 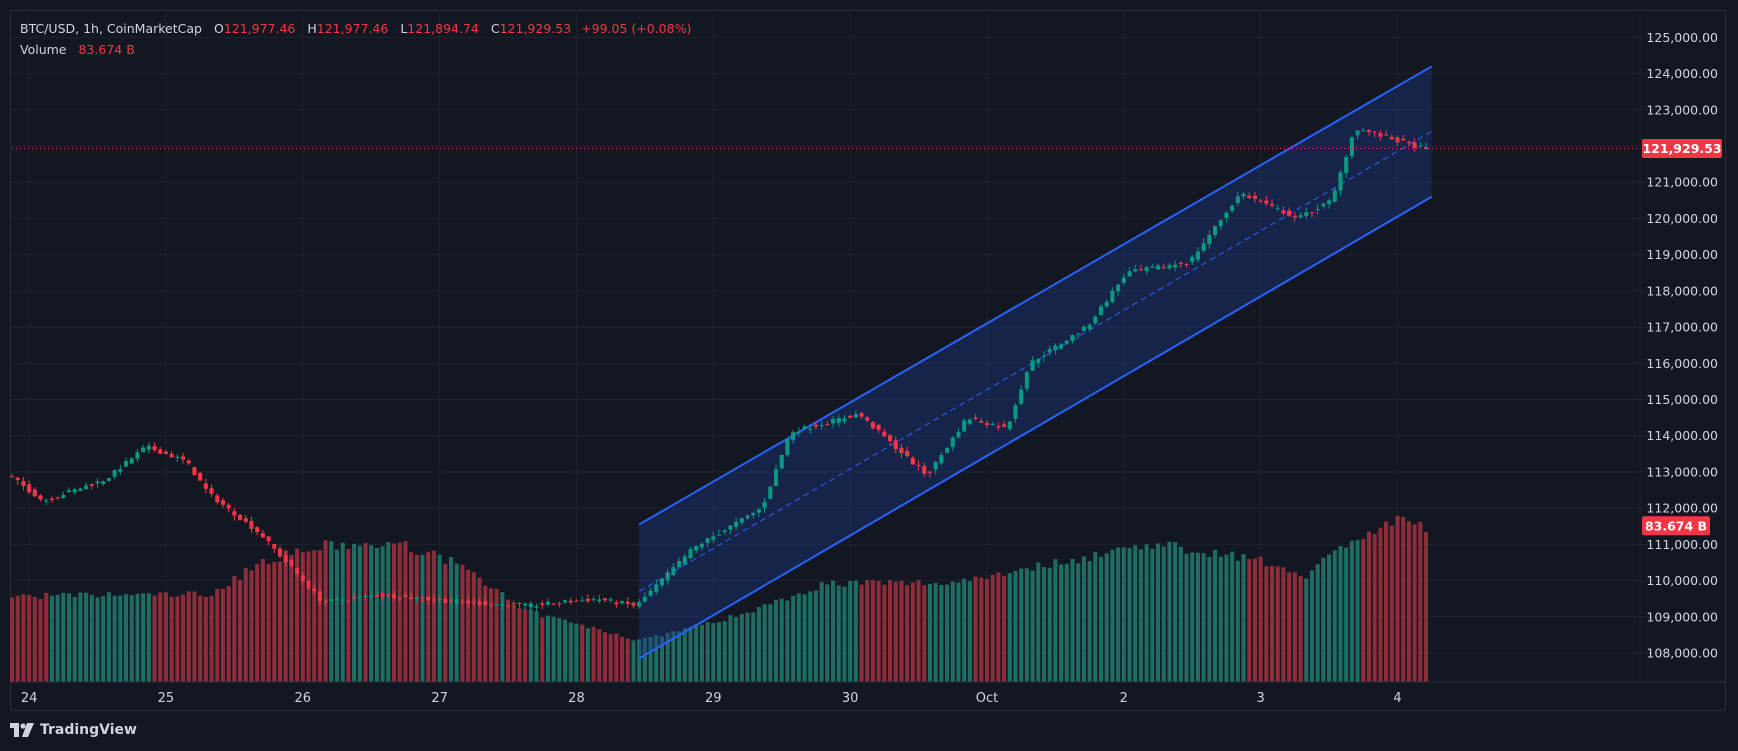 I want to click on y-tick-label: 108,000.00, so click(x=1682, y=653).